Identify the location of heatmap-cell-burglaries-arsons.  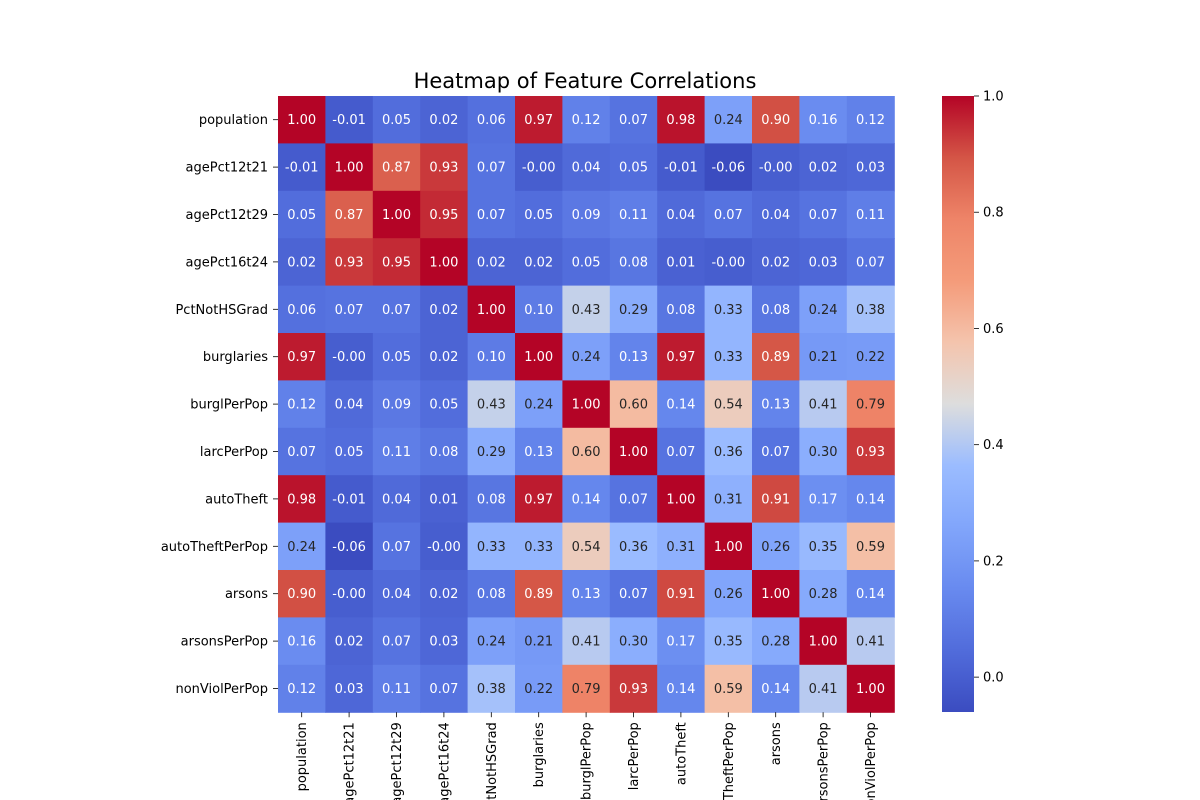
(776, 357).